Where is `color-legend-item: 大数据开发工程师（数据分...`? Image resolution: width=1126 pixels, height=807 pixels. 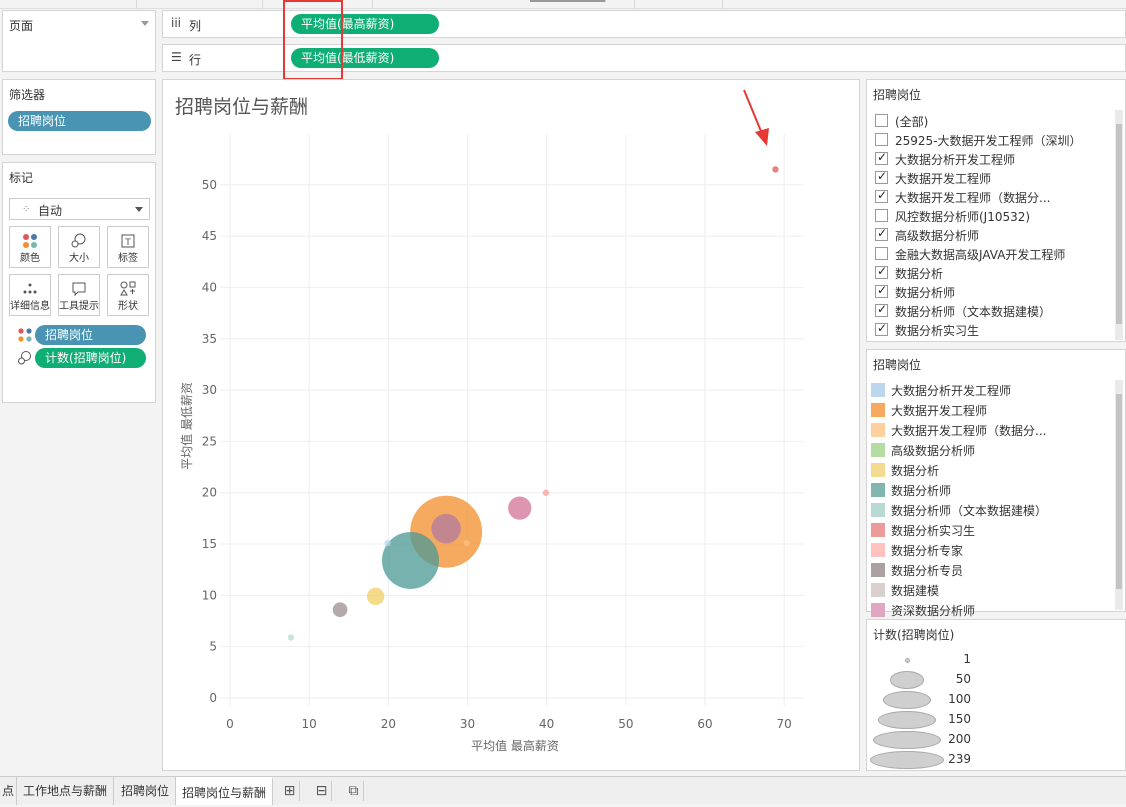 color-legend-item: 大数据开发工程师（数据分... is located at coordinates (991, 430).